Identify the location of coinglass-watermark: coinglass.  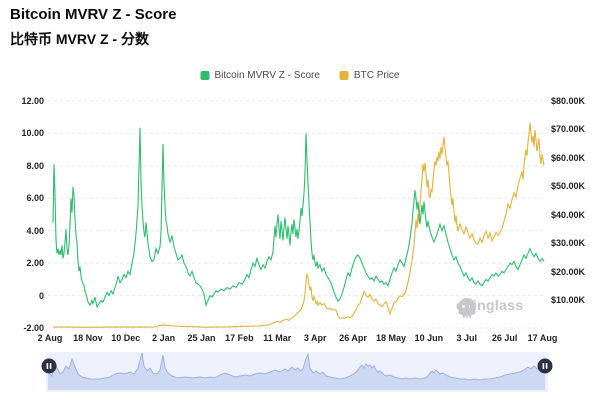
(489, 308).